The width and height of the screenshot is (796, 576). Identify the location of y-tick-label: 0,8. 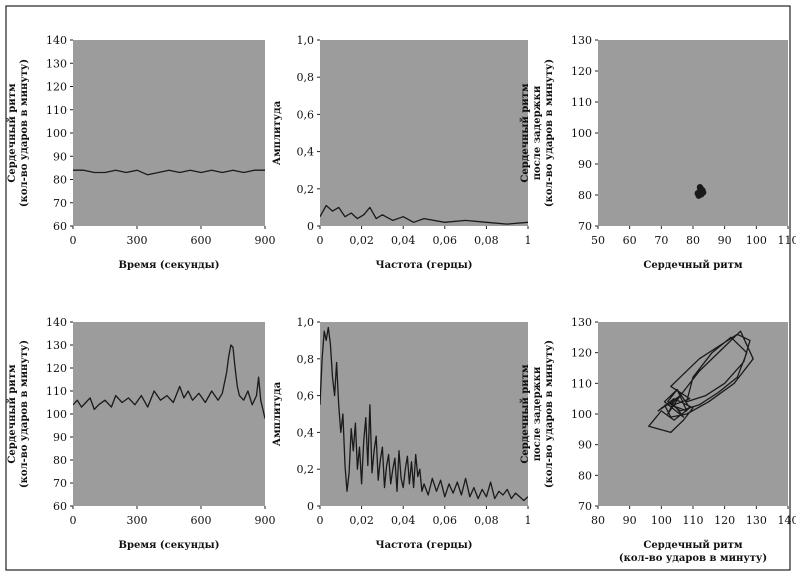
(306, 359).